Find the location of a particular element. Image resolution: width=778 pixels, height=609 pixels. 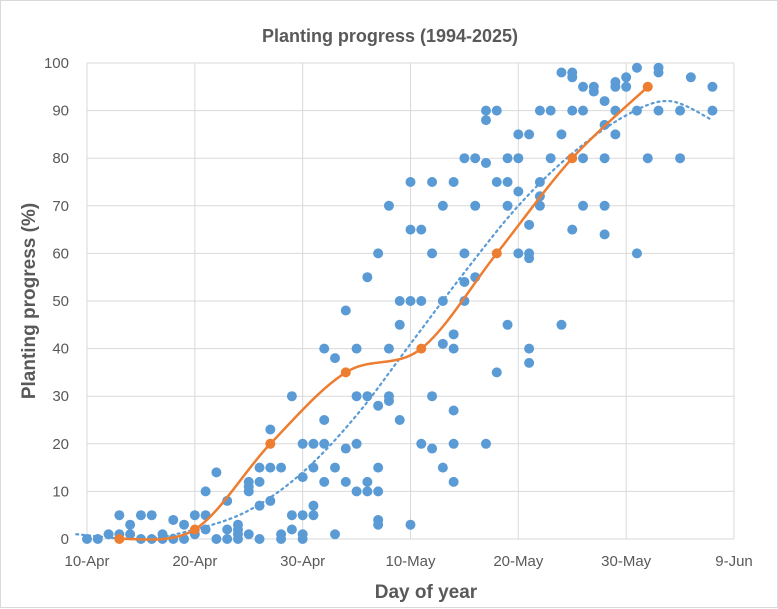

y-tick-label: 70 is located at coordinates (60, 206).